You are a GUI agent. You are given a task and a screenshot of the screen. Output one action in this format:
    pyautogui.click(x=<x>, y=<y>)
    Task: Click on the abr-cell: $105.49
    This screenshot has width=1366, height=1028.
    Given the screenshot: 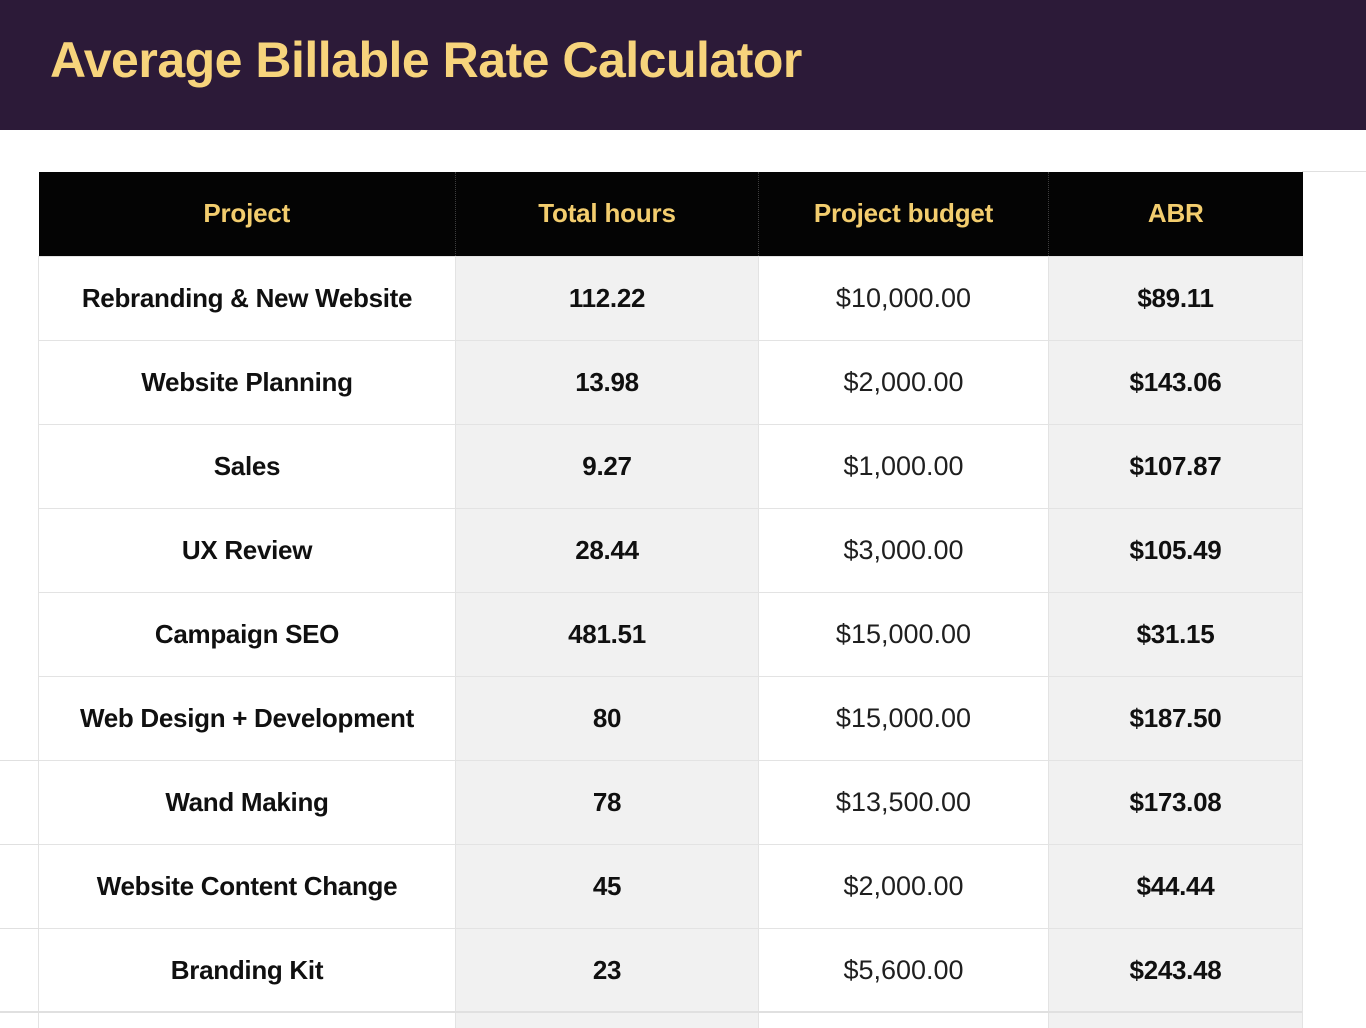 What is the action you would take?
    pyautogui.click(x=1175, y=550)
    